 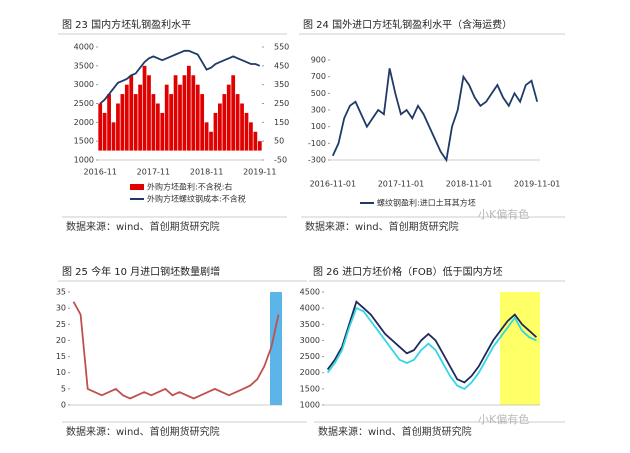 I want to click on y-tick-label: 35, so click(x=61, y=292).